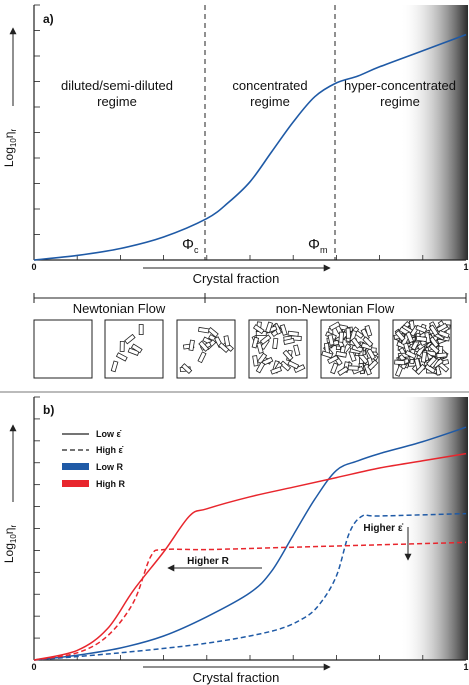  I want to click on phi-m-label: Φm, so click(317, 245).